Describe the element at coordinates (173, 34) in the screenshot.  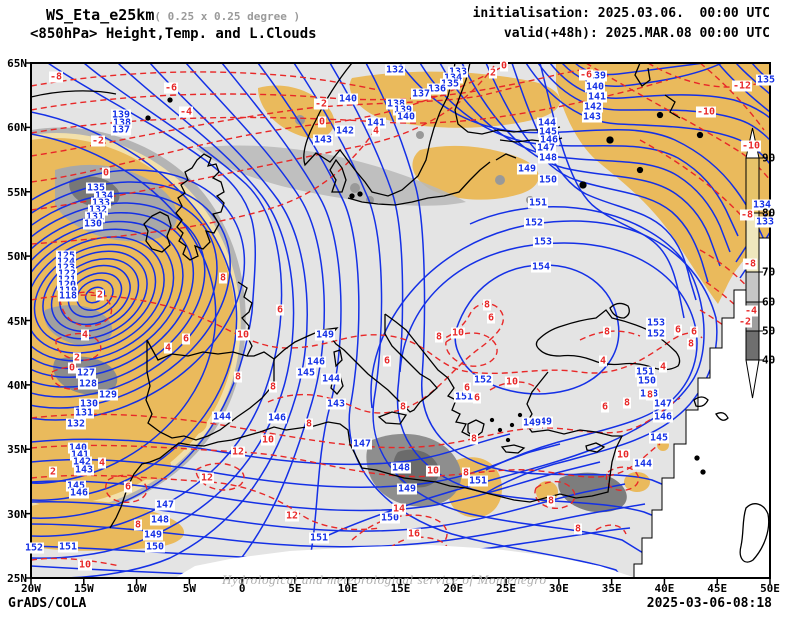
I see `chart-subtitle: <850hPa> Height,Temp. and L.Clouds` at that location.